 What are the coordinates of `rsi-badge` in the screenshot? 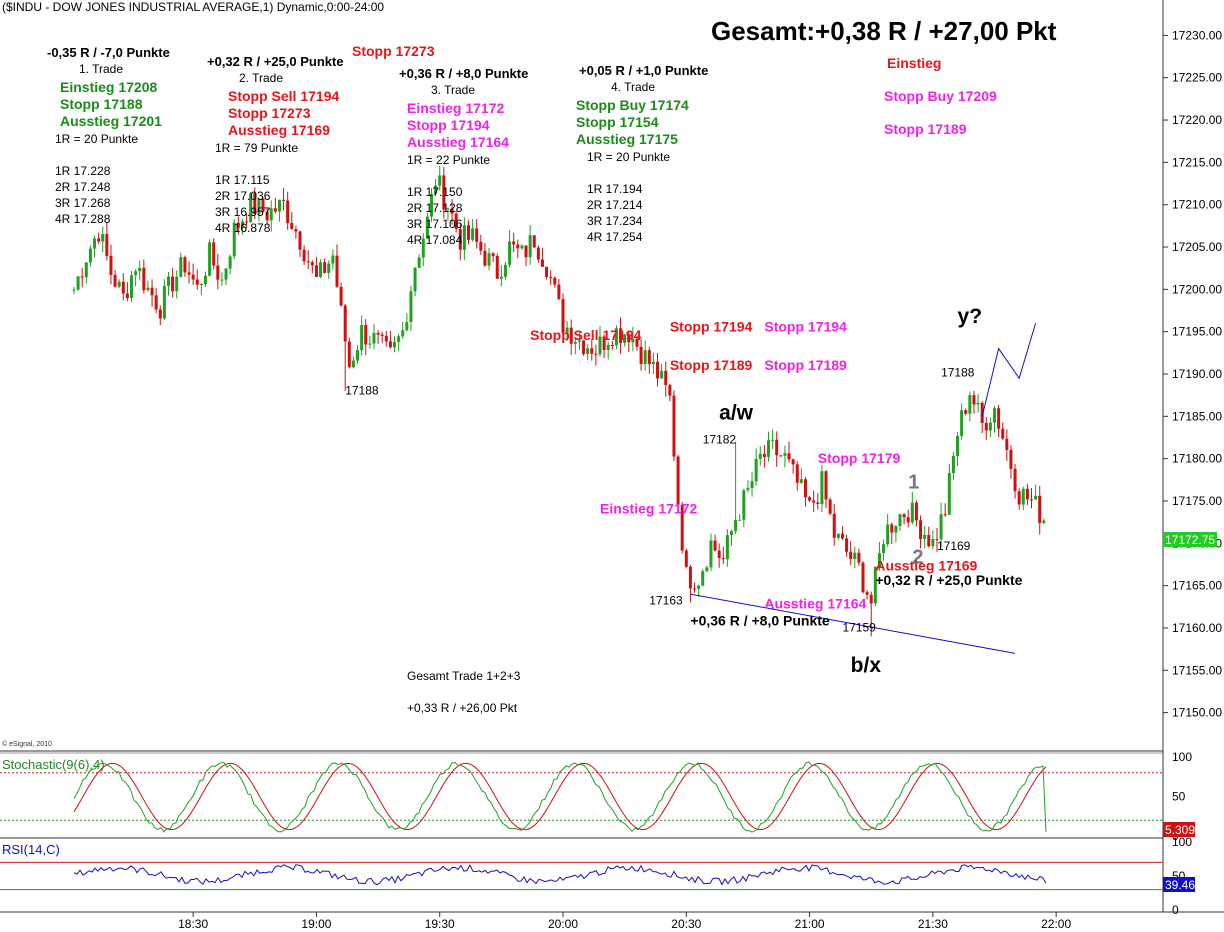 It's located at (1179, 884).